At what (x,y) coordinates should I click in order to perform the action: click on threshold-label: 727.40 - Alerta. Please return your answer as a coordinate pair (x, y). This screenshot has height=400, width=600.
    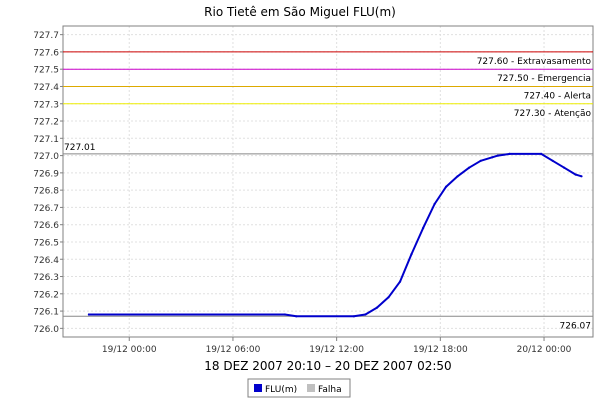
    Looking at the image, I should click on (557, 96).